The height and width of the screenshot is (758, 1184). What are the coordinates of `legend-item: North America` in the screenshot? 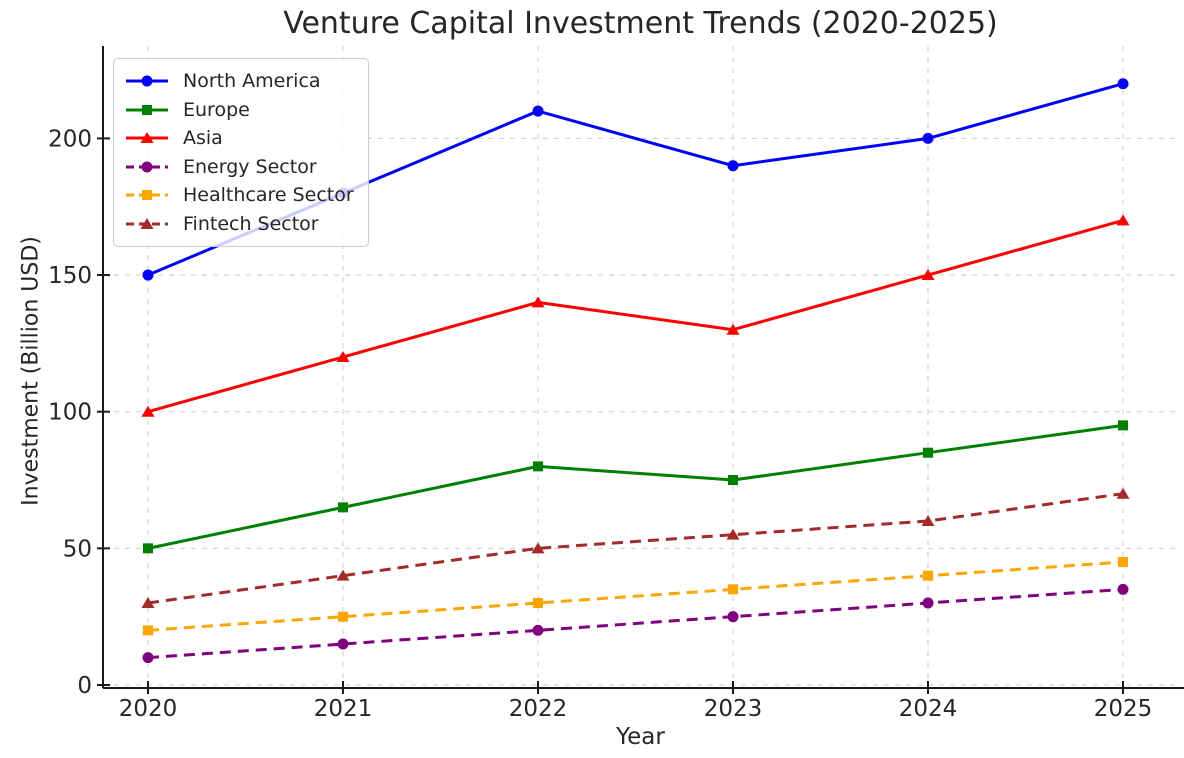 It's located at (239, 81).